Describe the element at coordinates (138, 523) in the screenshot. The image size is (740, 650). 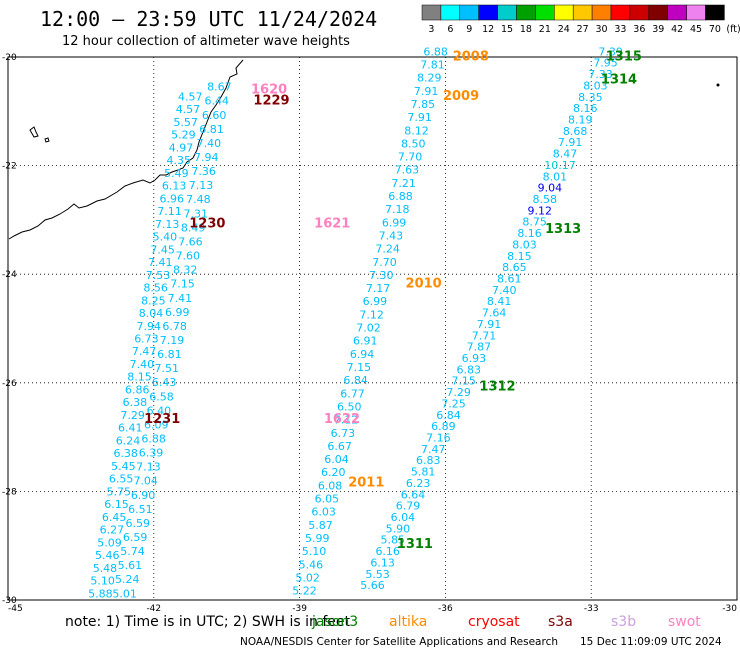
I see `swh-value: 6.59` at that location.